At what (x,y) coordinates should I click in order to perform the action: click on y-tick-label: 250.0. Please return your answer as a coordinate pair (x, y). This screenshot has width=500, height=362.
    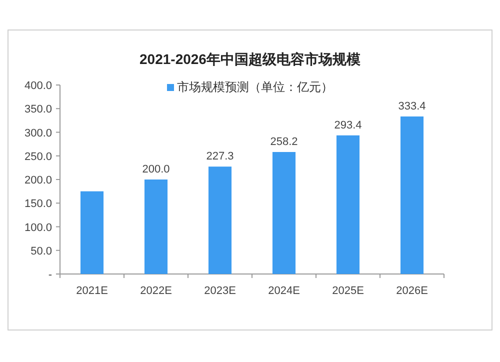
    Looking at the image, I should click on (38, 156).